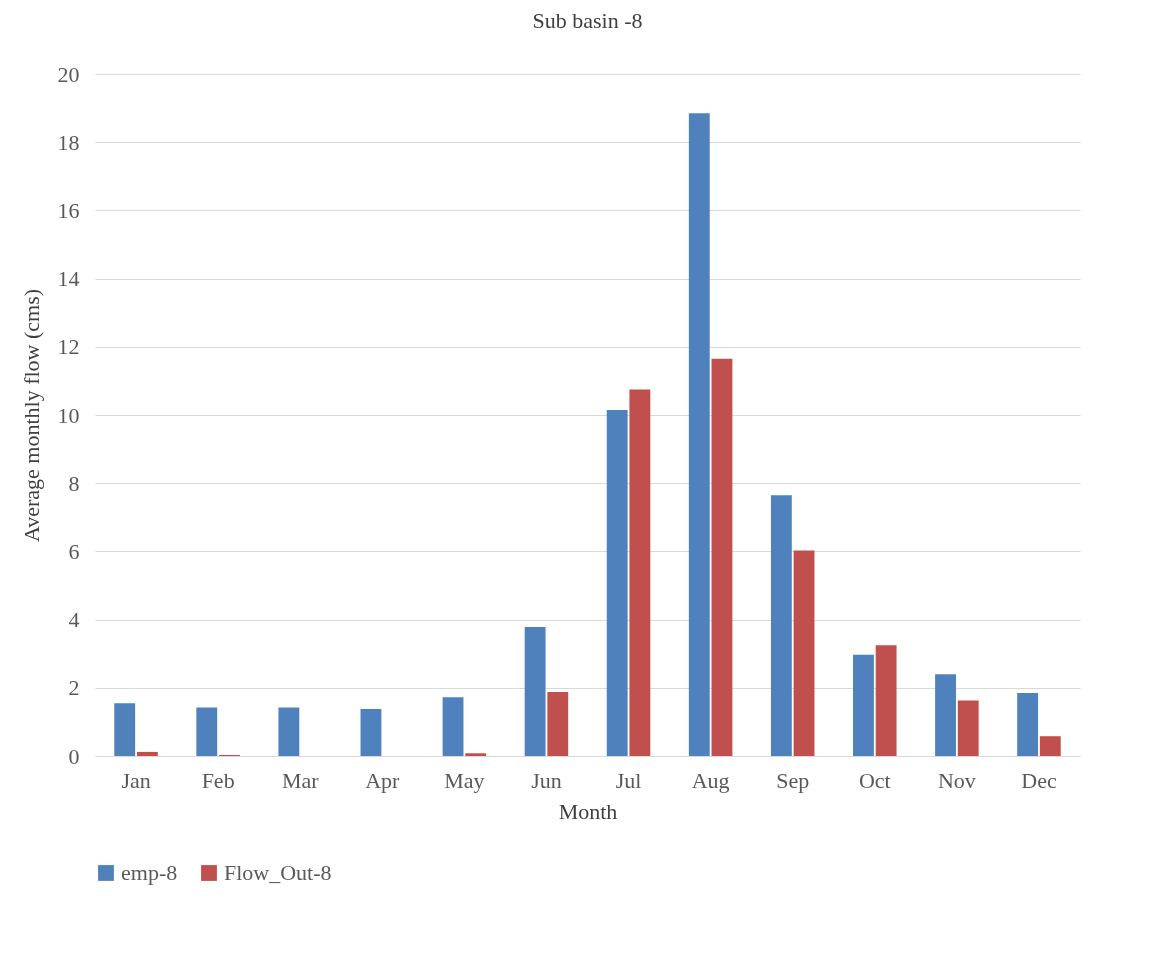  Describe the element at coordinates (793, 780) in the screenshot. I see `x-tick-label: Sep` at that location.